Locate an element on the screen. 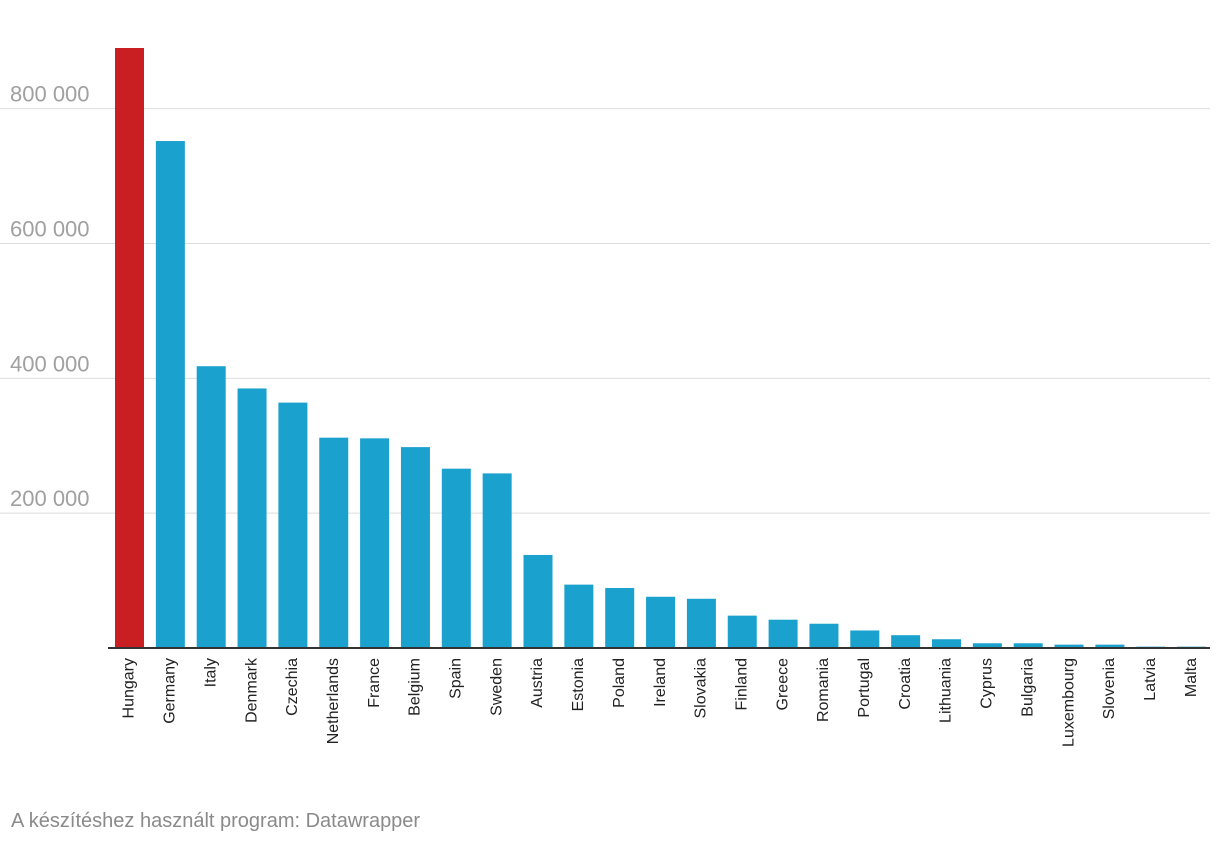  bar-netherlands is located at coordinates (334, 542).